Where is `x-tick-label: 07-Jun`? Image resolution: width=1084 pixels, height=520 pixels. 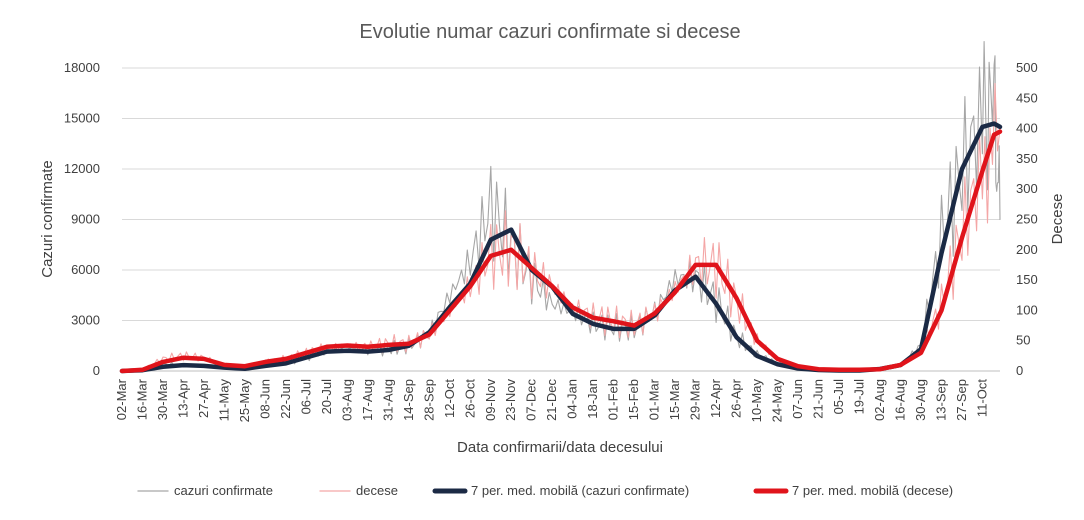
x-tick-label: 07-Jun is located at coordinates (797, 399).